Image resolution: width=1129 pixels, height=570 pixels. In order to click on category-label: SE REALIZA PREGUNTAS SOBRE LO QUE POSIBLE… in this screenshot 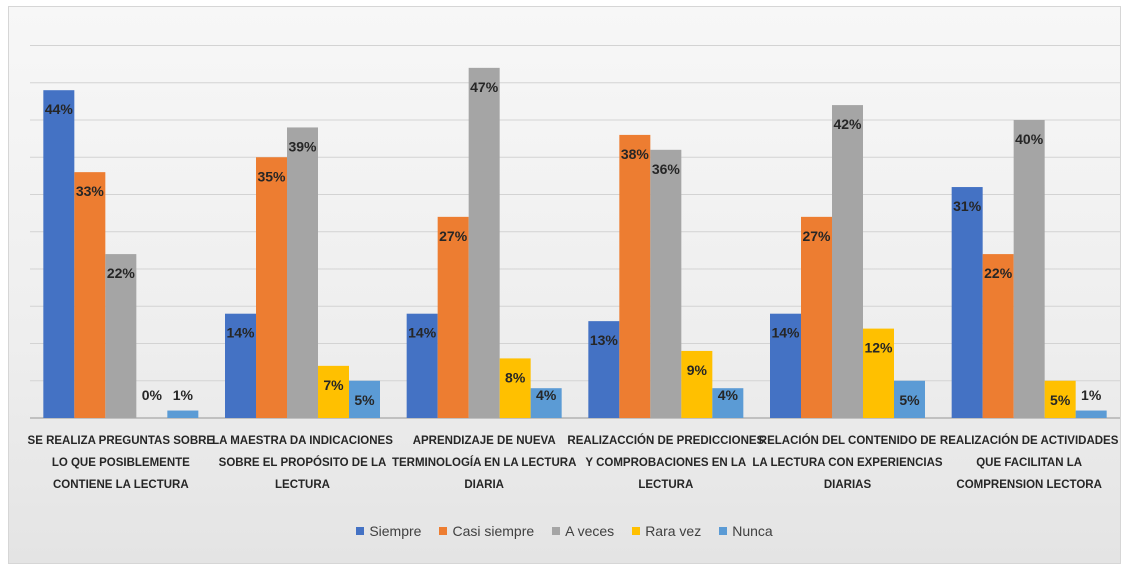, I will do `click(121, 463)`.